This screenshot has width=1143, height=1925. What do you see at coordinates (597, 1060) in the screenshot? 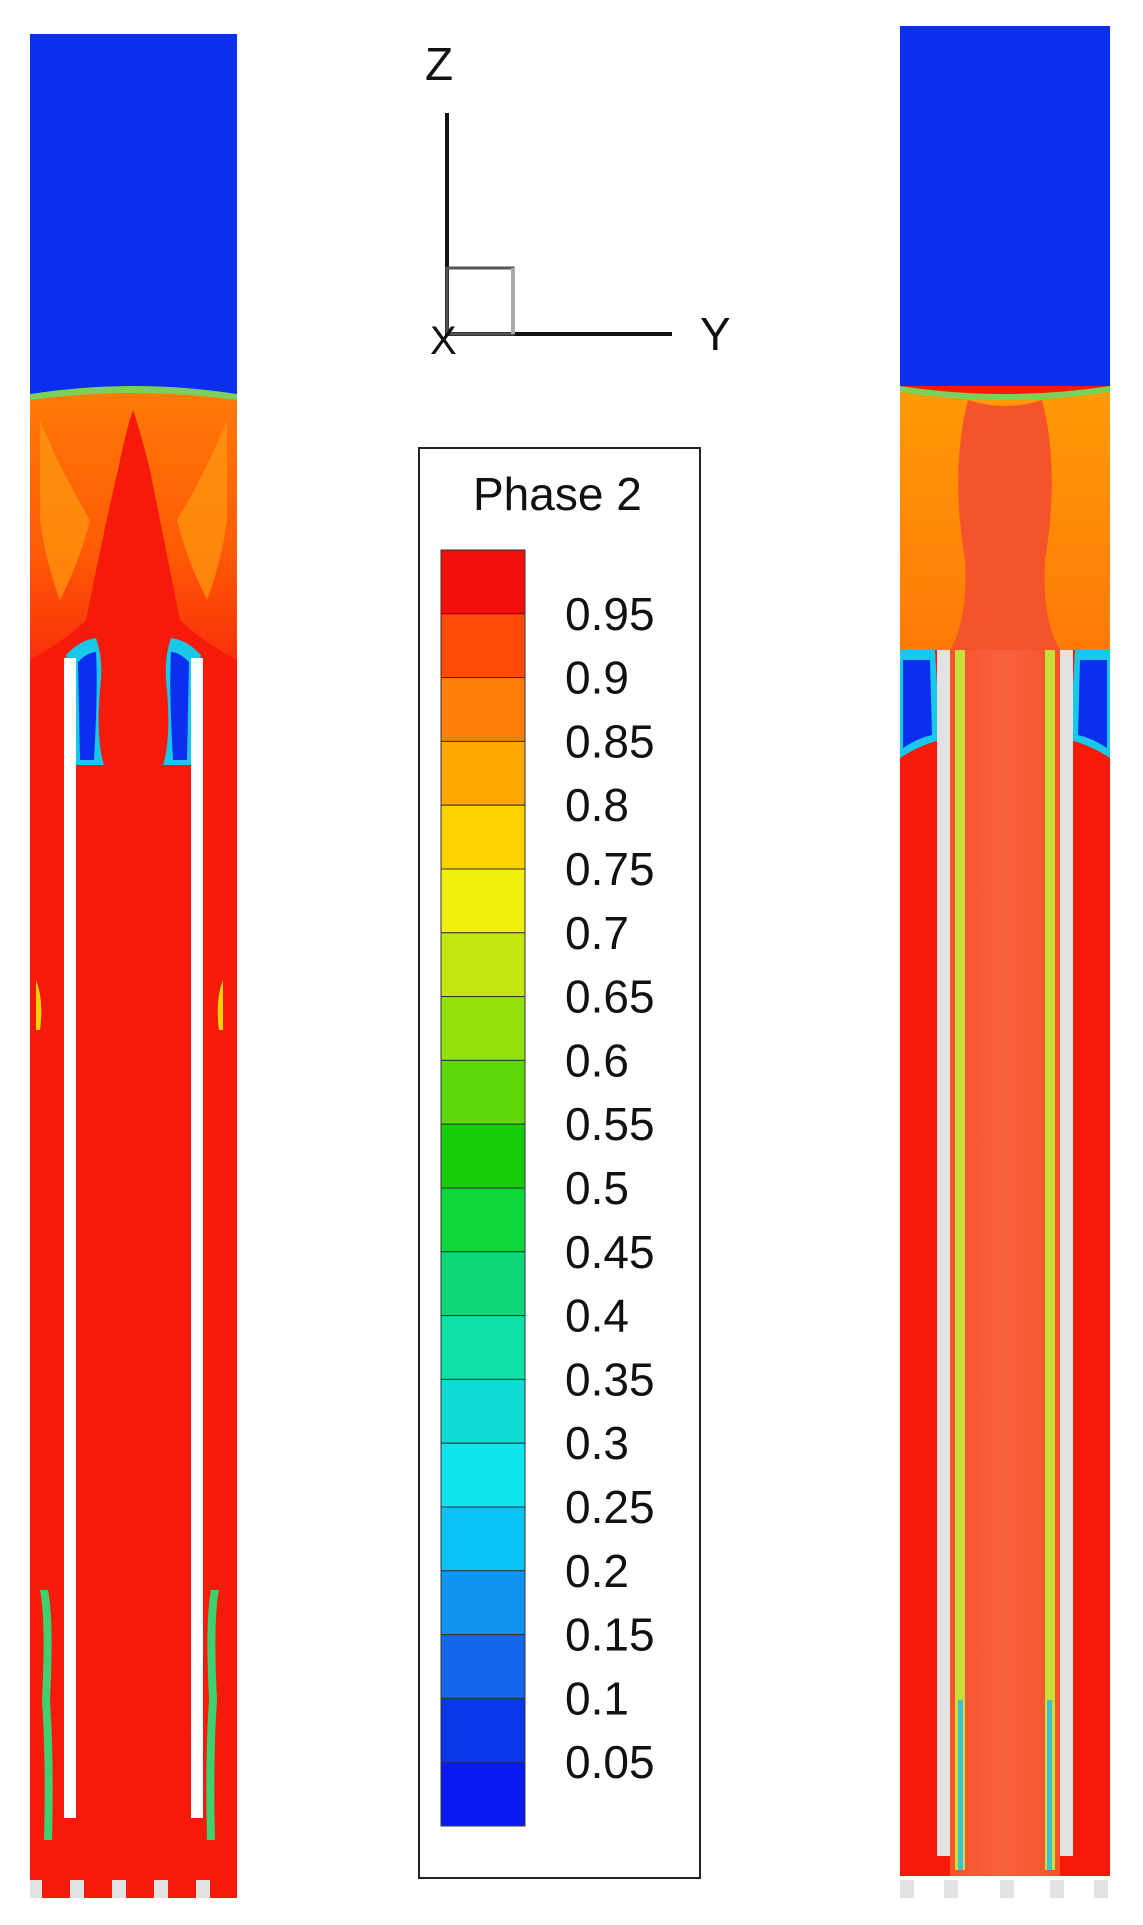
I see `legend-tick-label: 0.6` at bounding box center [597, 1060].